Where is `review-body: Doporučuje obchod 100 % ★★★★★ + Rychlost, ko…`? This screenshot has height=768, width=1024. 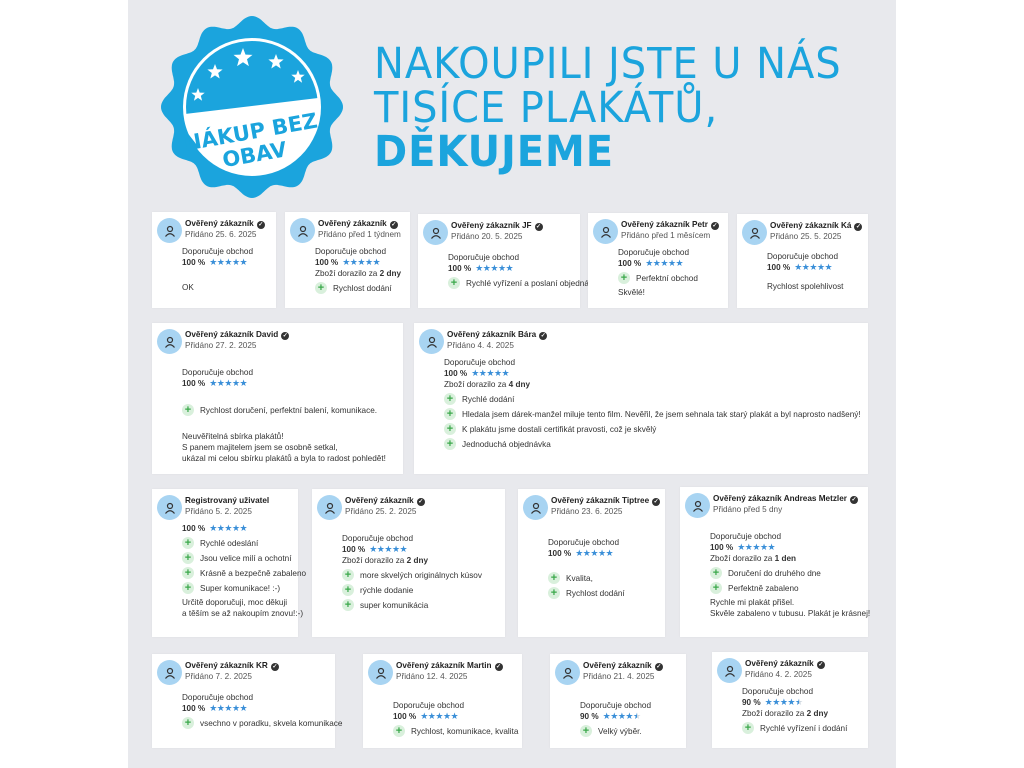 review-body: Doporučuje obchod 100 % ★★★★★ + Rychlost, ko… is located at coordinates (455, 712).